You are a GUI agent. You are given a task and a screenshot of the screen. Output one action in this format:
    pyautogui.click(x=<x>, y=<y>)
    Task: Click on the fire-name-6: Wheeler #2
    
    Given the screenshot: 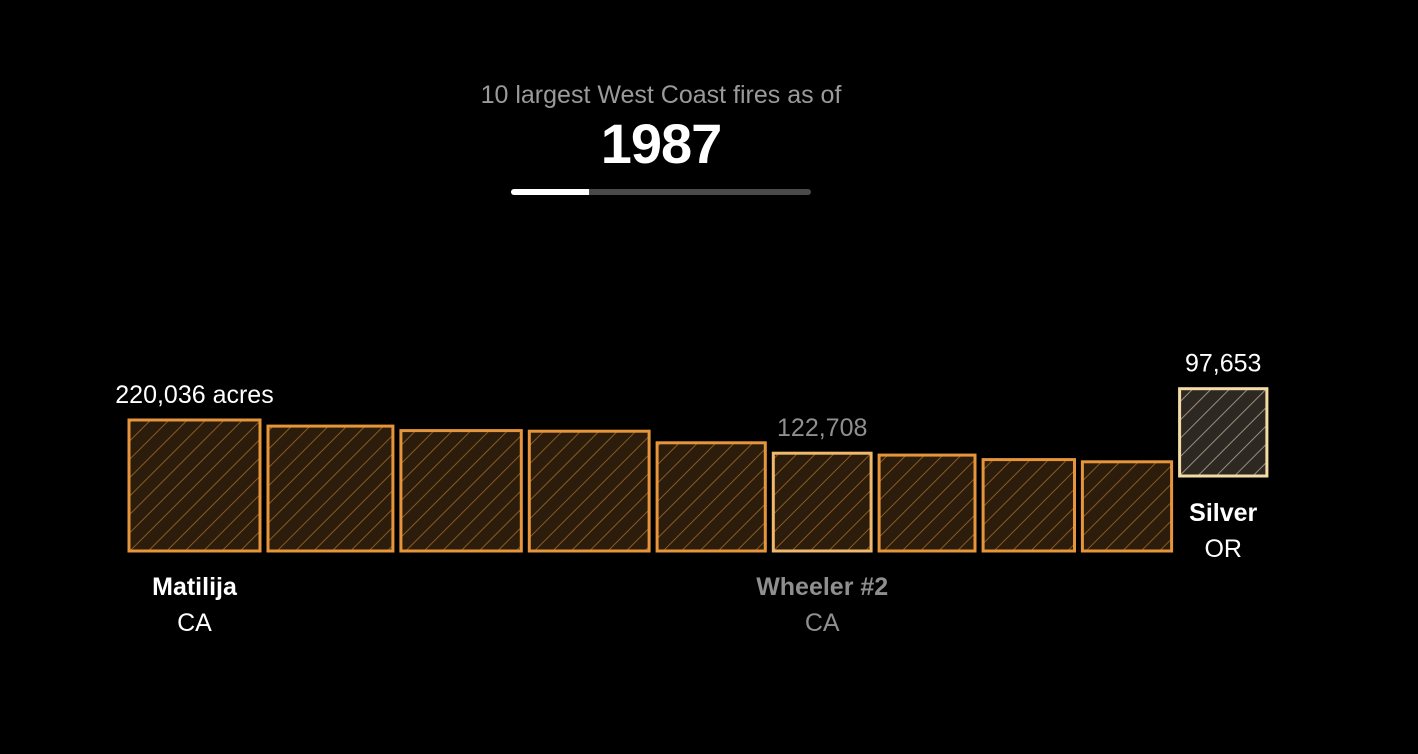 What is the action you would take?
    pyautogui.click(x=822, y=587)
    